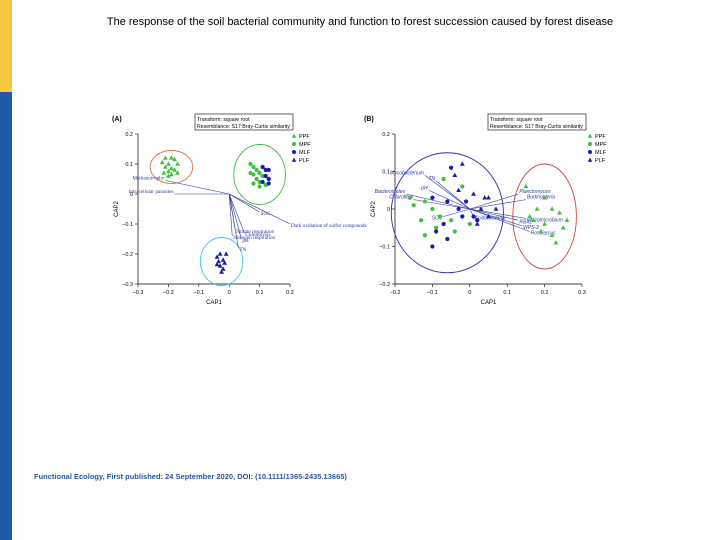 The image size is (720, 540). What do you see at coordinates (305, 145) in the screenshot?
I see `panel-a-legend-label: MPF` at bounding box center [305, 145].